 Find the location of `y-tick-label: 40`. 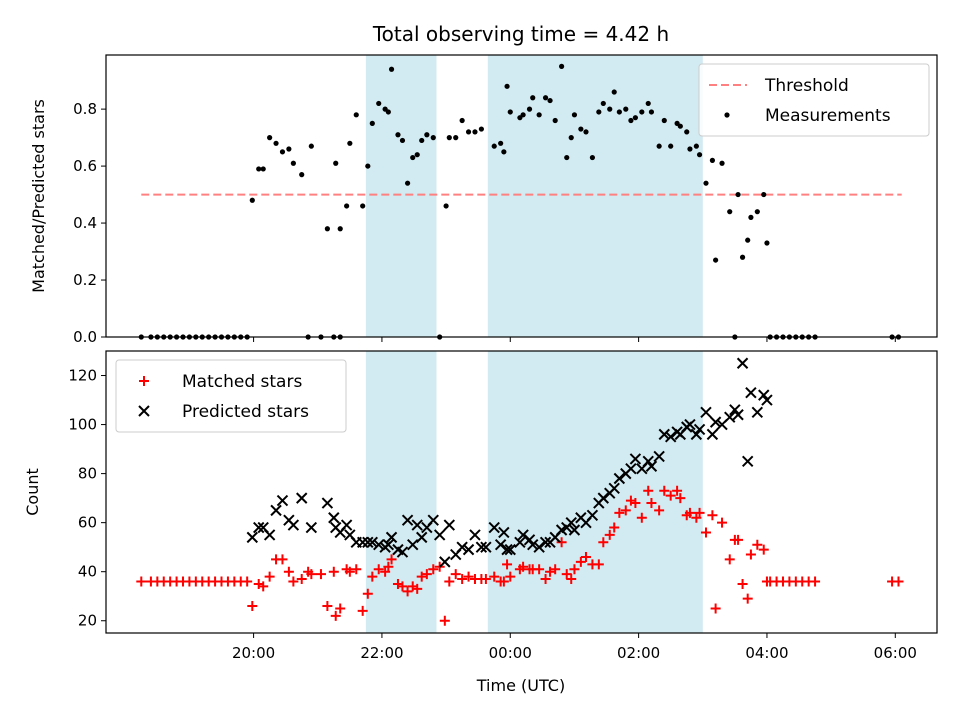

y-tick-label: 40 is located at coordinates (87, 572).